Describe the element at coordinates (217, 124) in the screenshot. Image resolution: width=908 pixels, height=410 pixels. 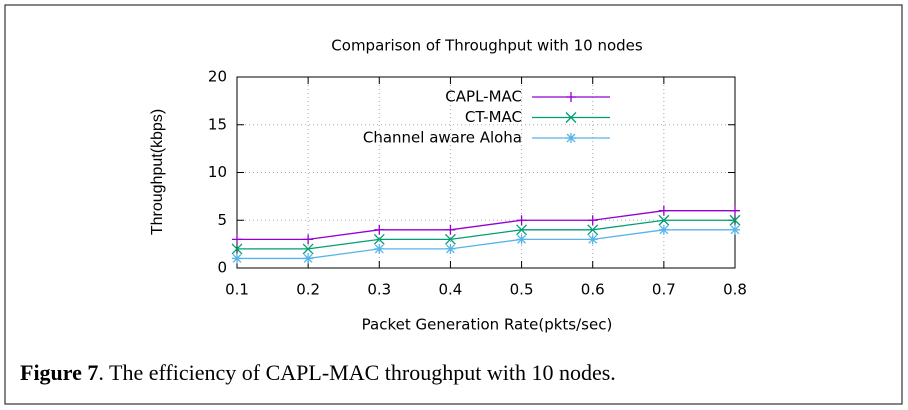
I see `y-tick-label: 15` at that location.